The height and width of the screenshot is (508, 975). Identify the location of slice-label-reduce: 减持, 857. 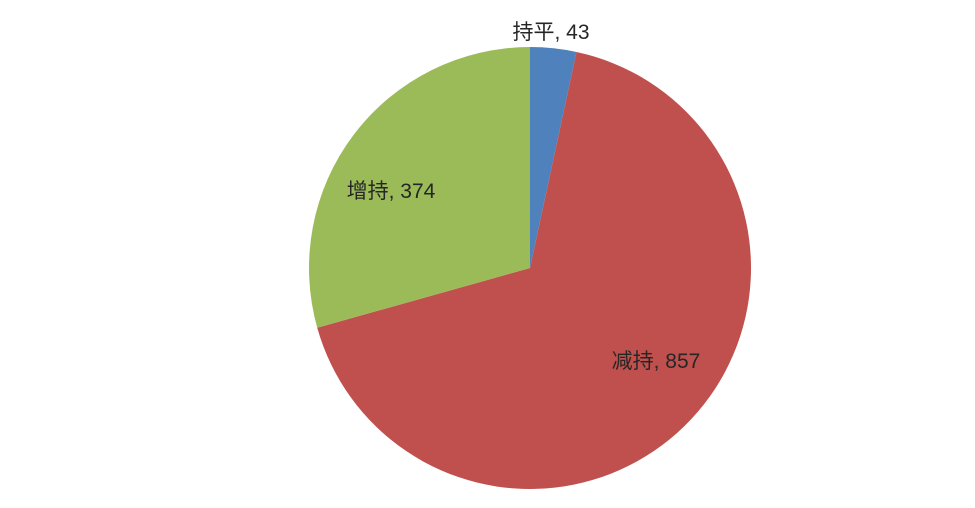
(656, 361).